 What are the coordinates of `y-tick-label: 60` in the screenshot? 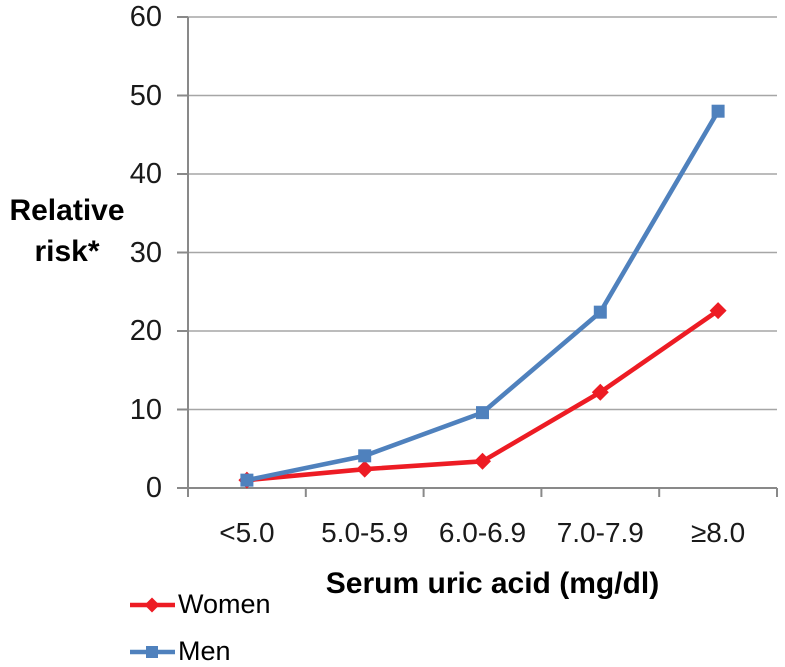 It's located at (145, 17).